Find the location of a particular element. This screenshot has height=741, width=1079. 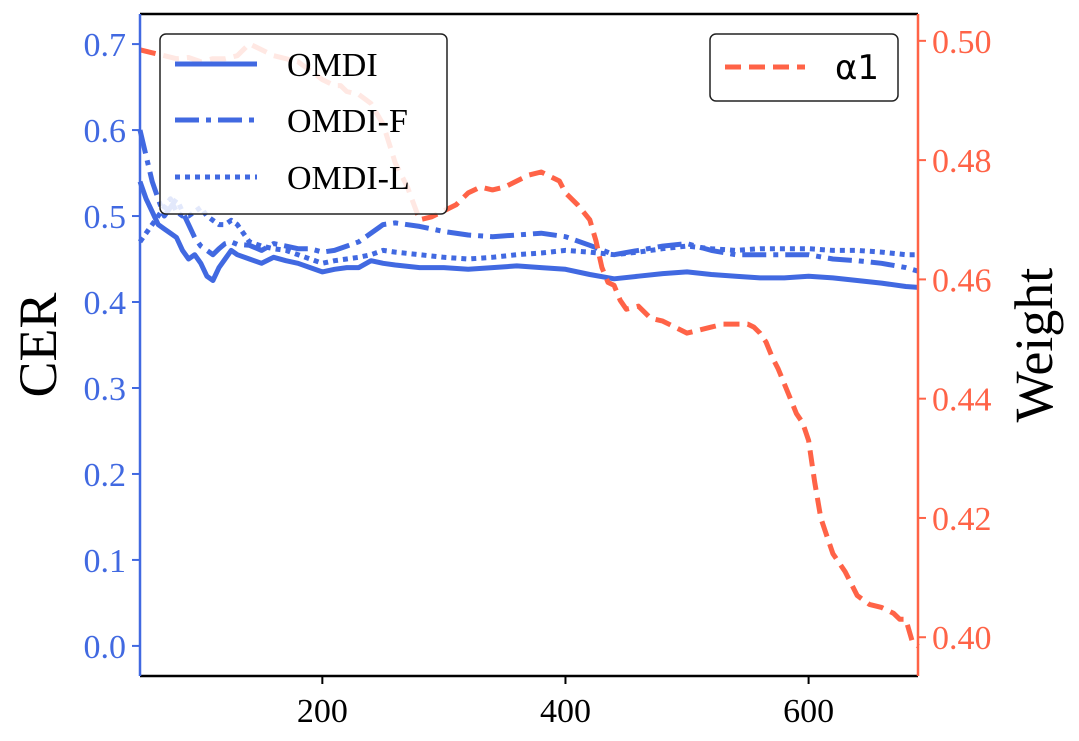

right-axis-ticks: 0.40 0.42 0.44 0.46 0.48 0.50 is located at coordinates (955, 340).